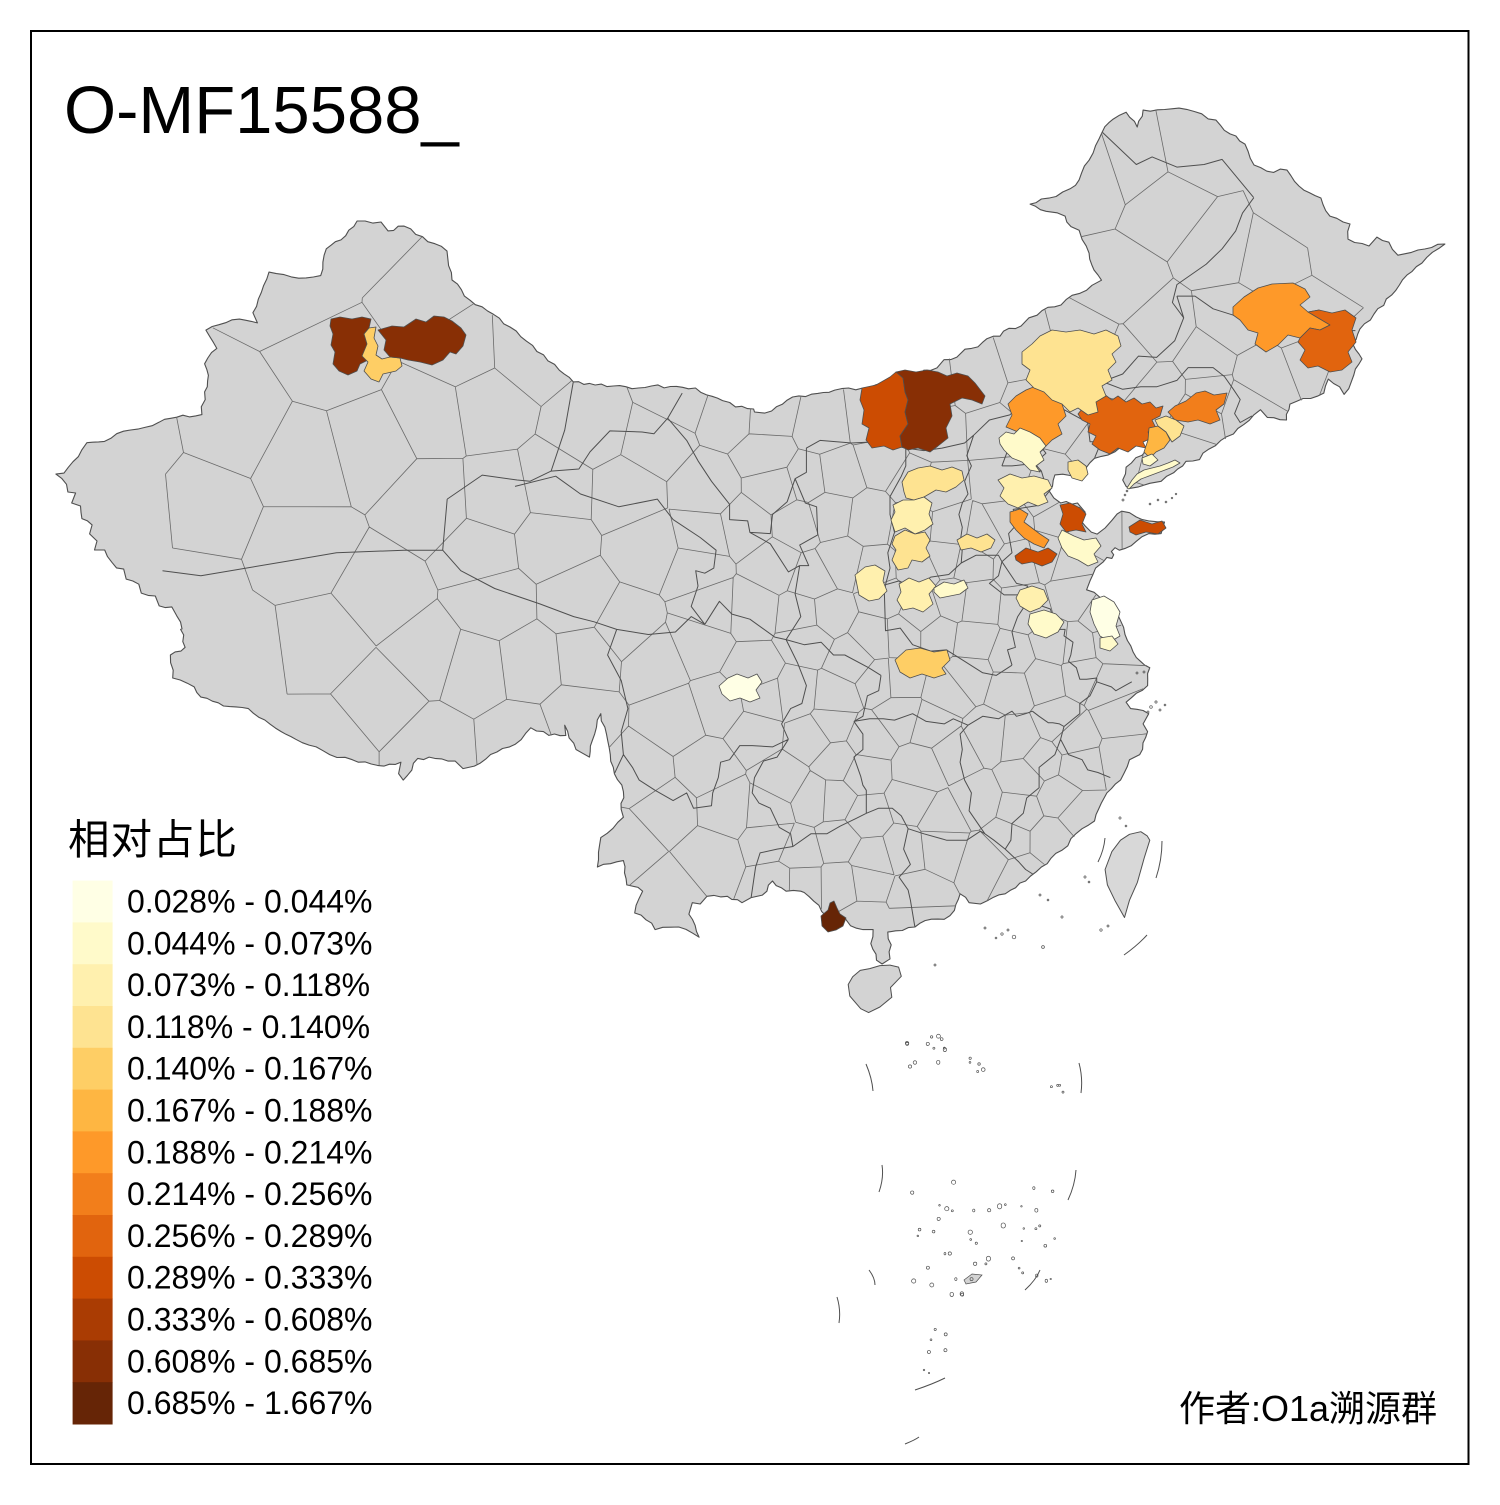  What do you see at coordinates (250, 1111) in the screenshot?
I see `svg-text: 0.167% - 0.188%` at bounding box center [250, 1111].